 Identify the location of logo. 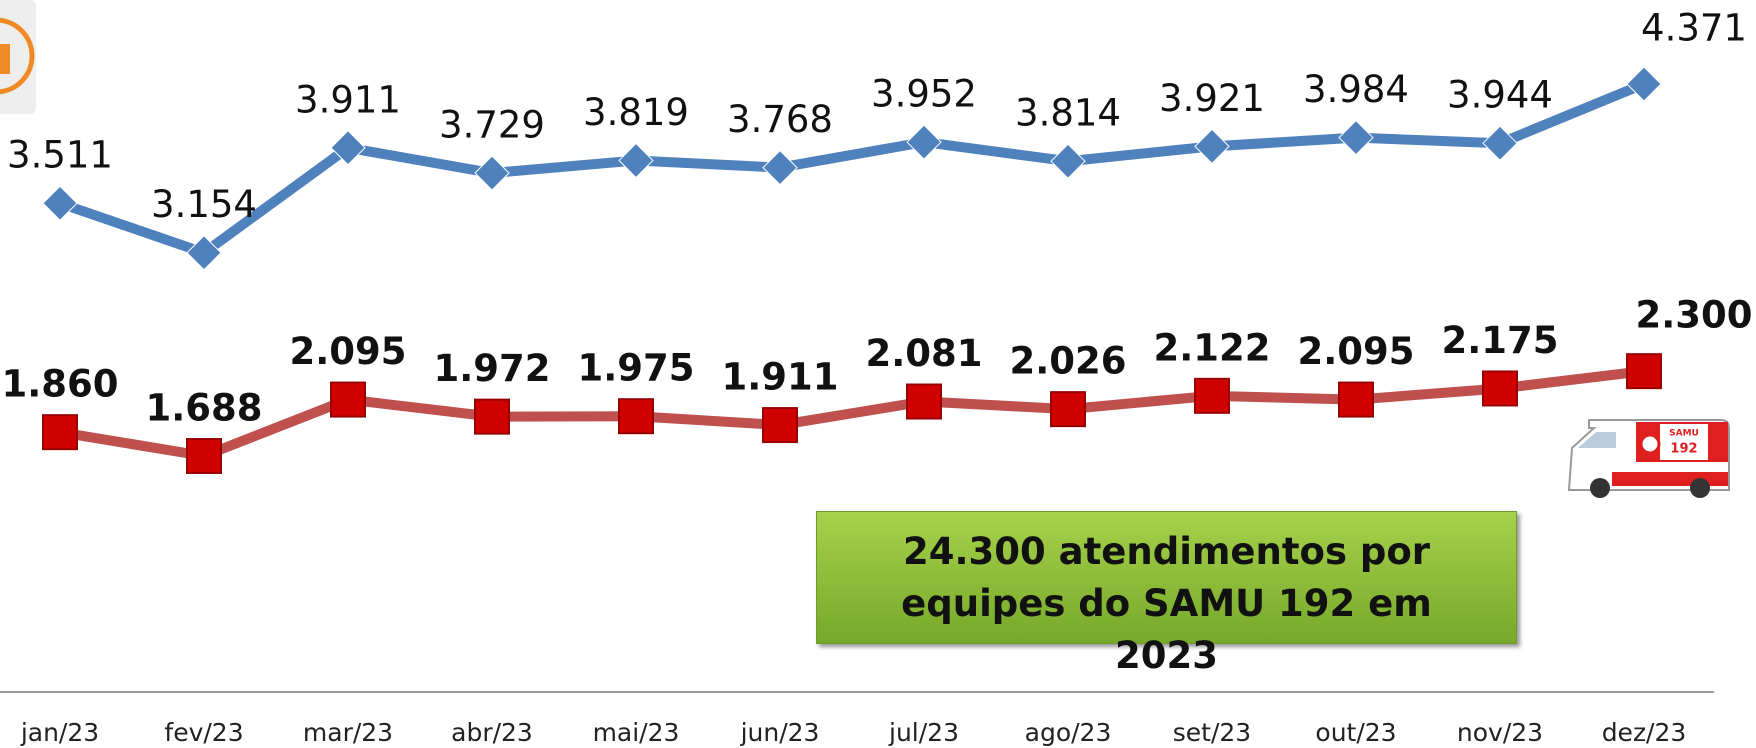
(18, 57).